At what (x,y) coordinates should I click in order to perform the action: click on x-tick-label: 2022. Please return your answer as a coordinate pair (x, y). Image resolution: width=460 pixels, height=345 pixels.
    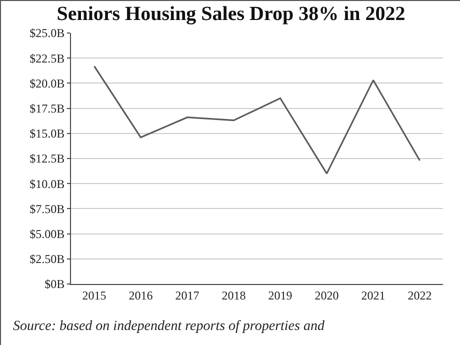
    Looking at the image, I should click on (420, 295).